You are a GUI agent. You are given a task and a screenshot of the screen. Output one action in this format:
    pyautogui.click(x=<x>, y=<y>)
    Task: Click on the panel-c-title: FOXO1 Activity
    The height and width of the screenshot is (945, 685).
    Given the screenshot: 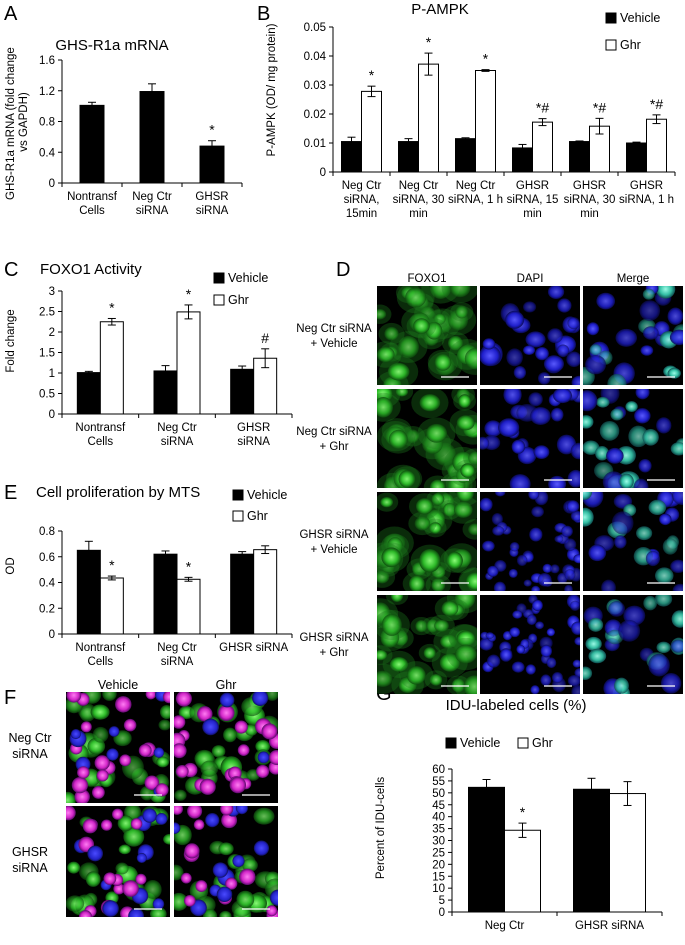 What is the action you would take?
    pyautogui.click(x=91, y=269)
    